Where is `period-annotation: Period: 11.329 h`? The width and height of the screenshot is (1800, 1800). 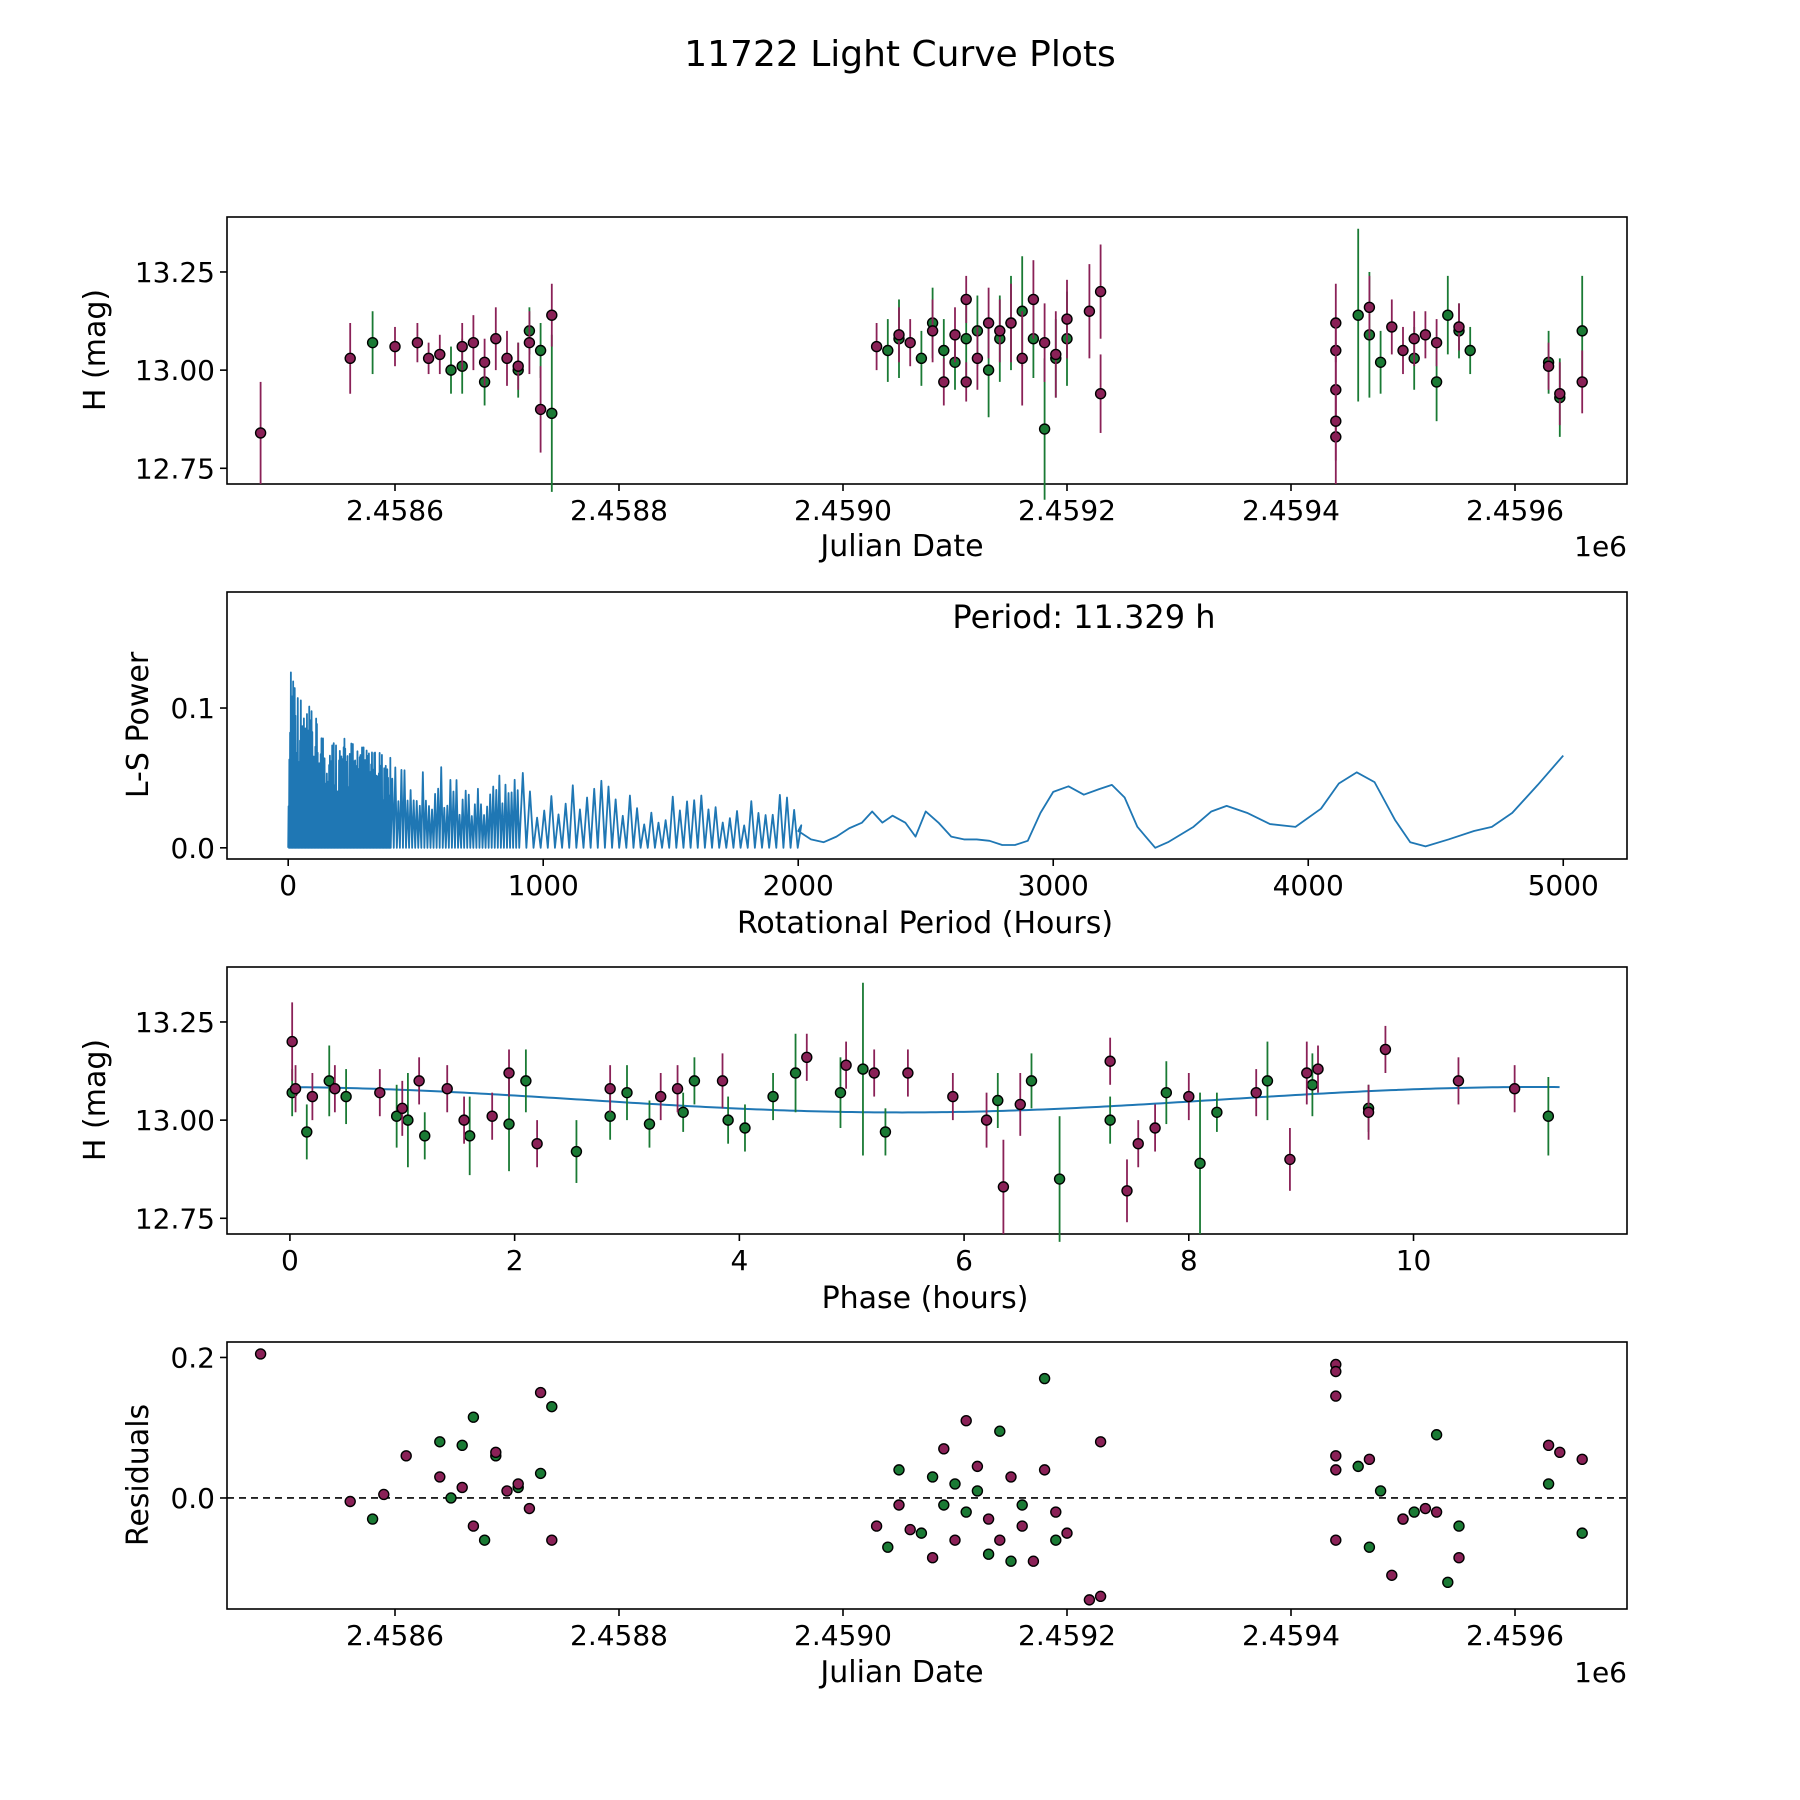
period-annotation: Period: 11.329 h is located at coordinates (1083, 617).